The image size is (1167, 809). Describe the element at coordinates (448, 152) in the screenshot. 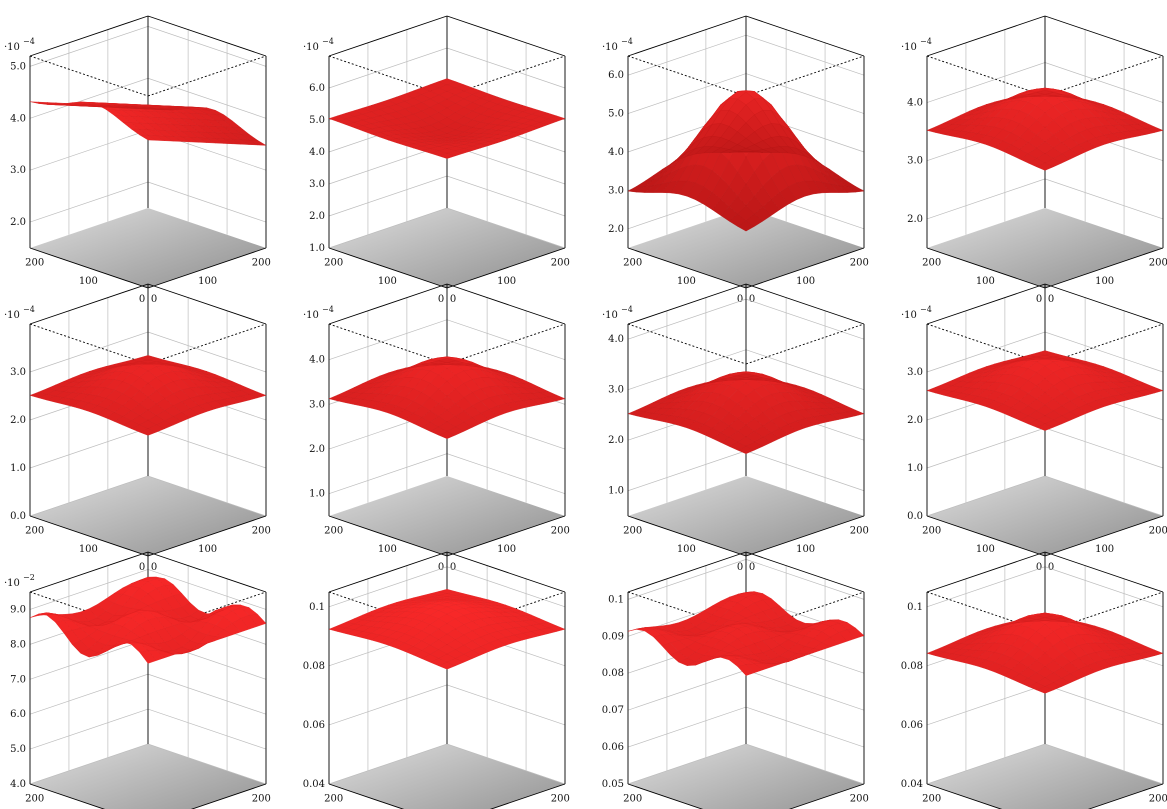

I see `surface-plot-2: 1.0 2.0 3.0 4.0 5.0 6.0 ·10 −4 0 100 200 0 100 200` at that location.